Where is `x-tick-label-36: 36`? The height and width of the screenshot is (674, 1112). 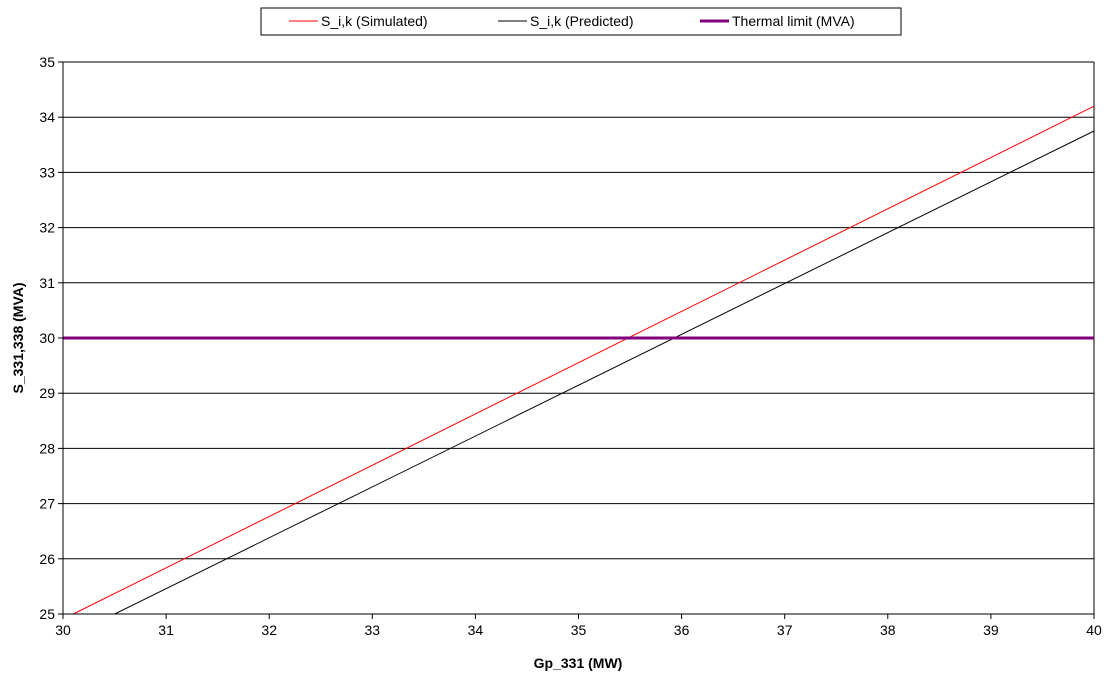
x-tick-label-36: 36 is located at coordinates (682, 630).